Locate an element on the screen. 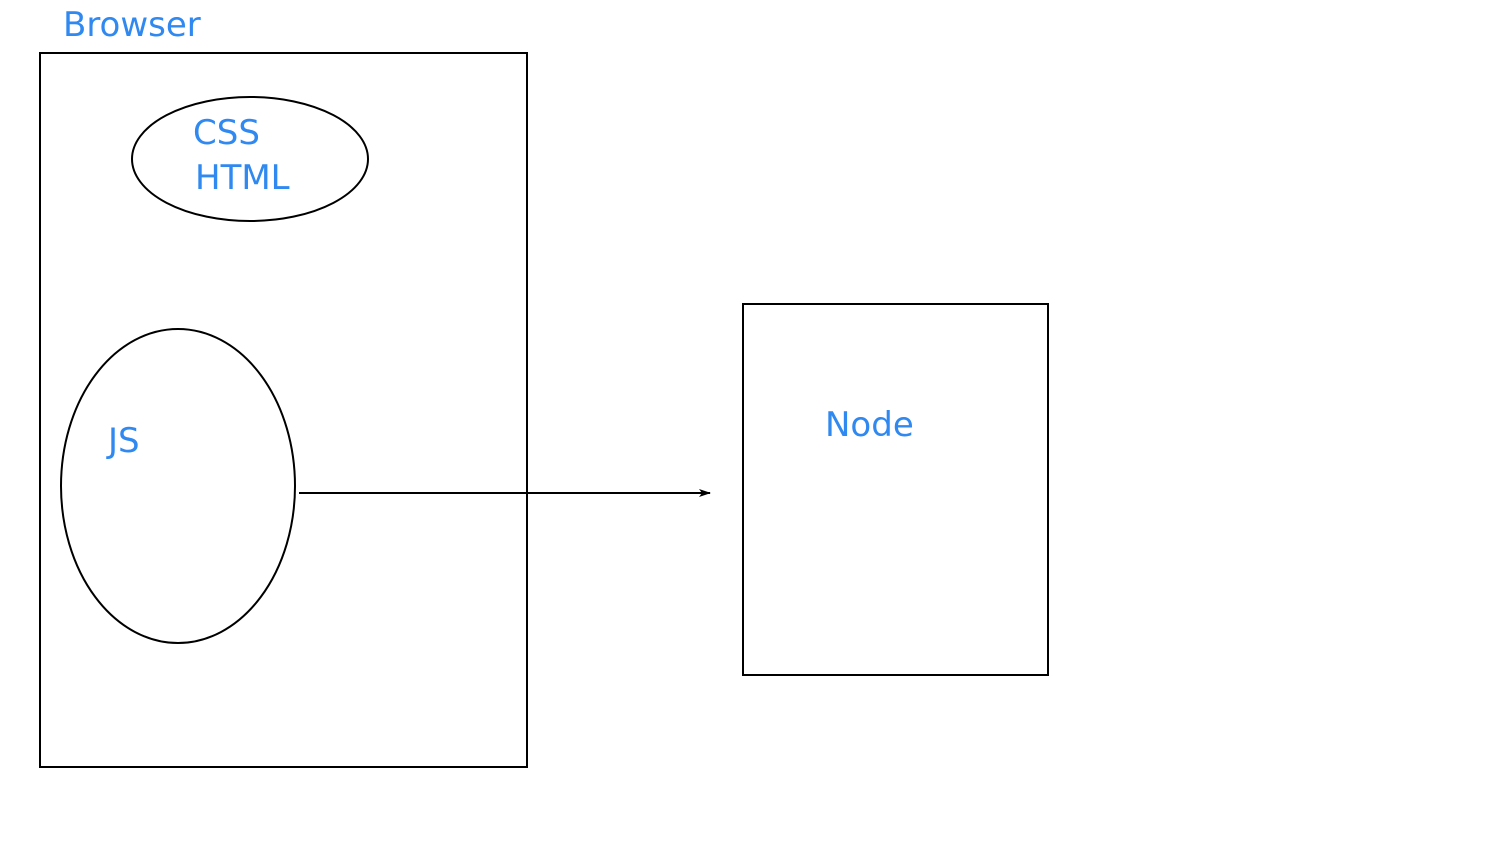 The image size is (1512, 851). browser-label: Browser is located at coordinates (132, 25).